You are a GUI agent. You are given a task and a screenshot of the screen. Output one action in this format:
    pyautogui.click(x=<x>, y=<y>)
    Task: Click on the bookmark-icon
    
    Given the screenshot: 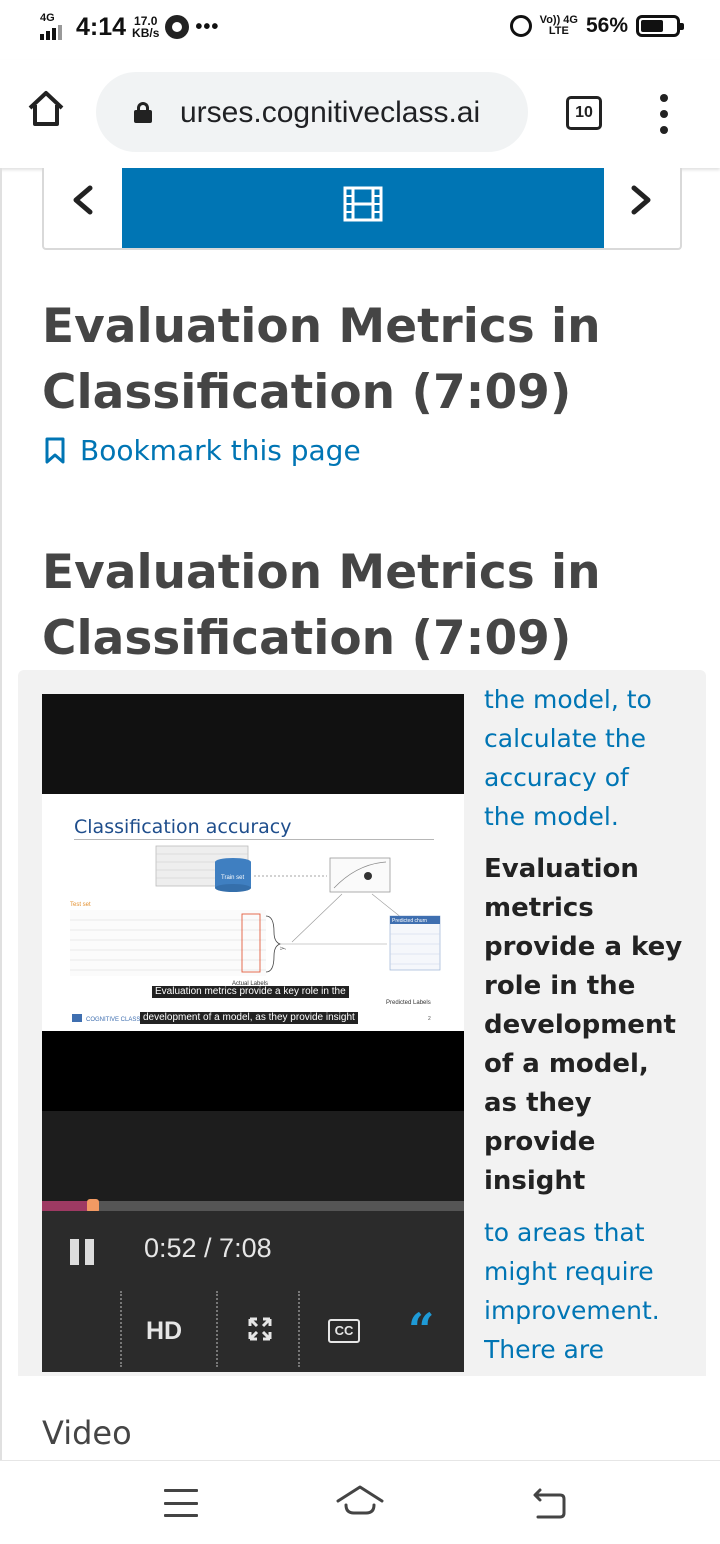 What is the action you would take?
    pyautogui.click(x=55, y=450)
    